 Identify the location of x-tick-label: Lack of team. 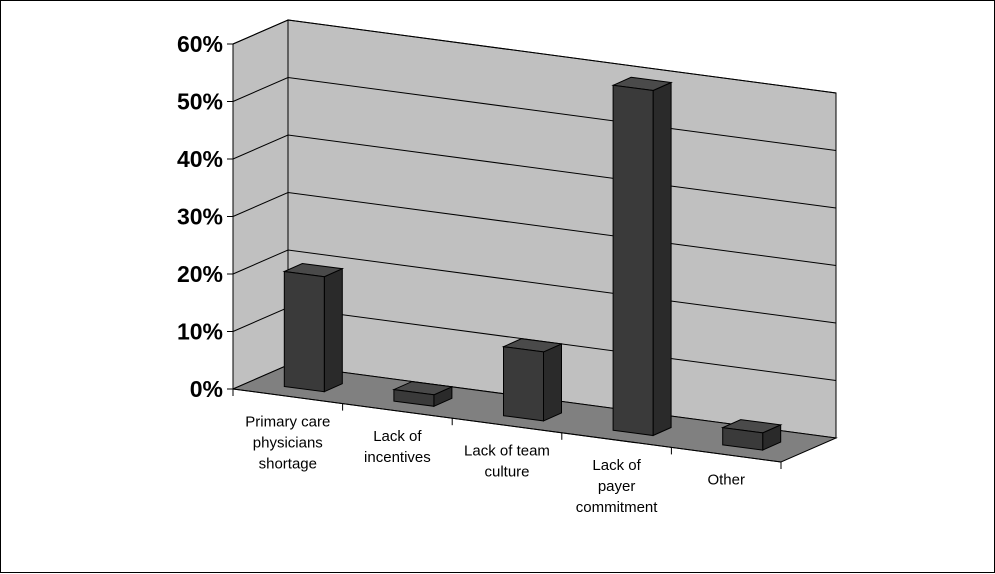
(507, 451).